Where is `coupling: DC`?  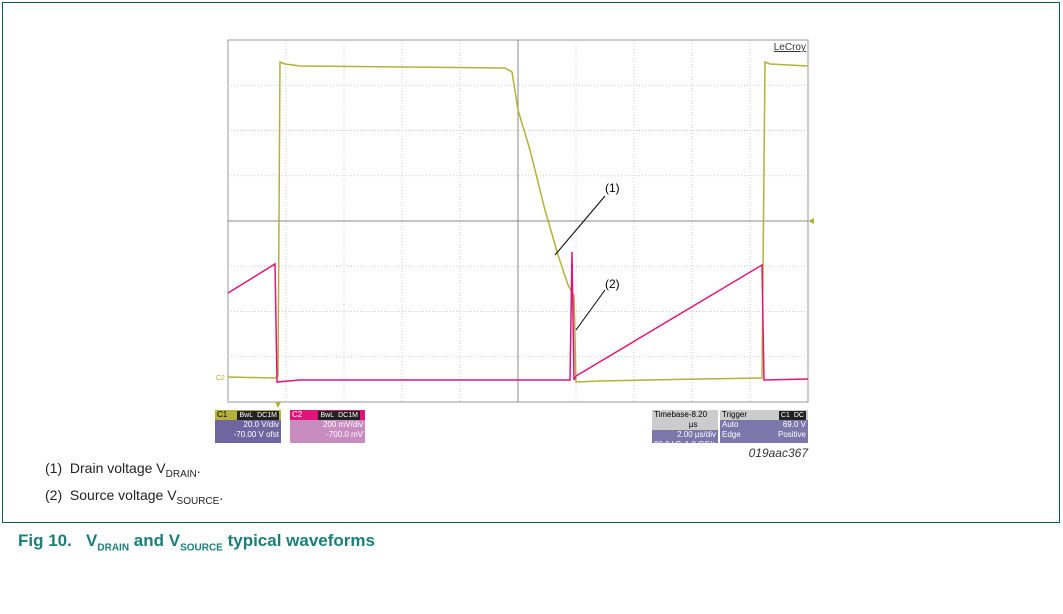
coupling: DC is located at coordinates (798, 415).